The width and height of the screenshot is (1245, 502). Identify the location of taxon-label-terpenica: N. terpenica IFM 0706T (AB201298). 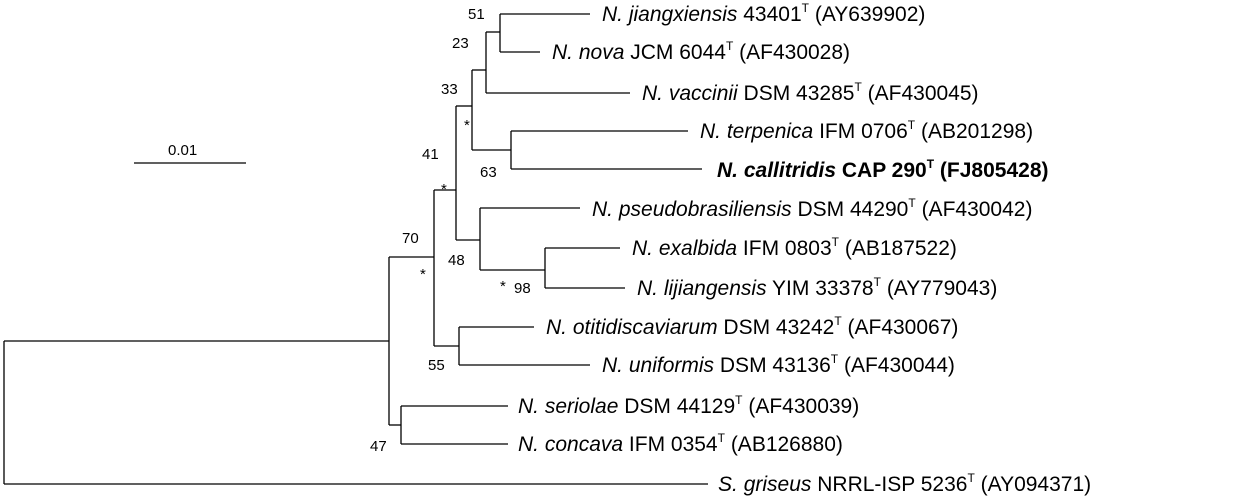
(866, 130).